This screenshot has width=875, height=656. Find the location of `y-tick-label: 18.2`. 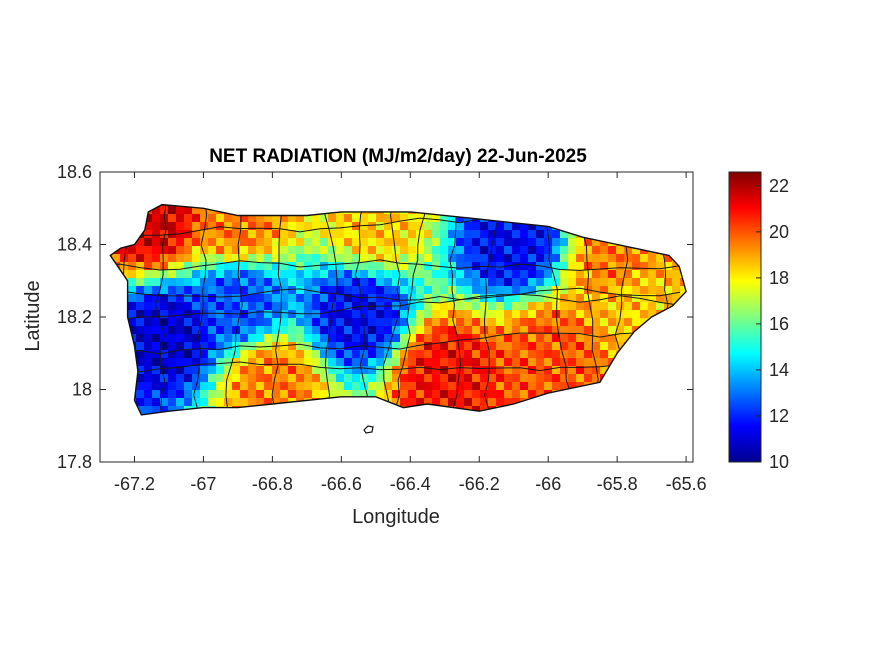

y-tick-label: 18.2 is located at coordinates (74, 317).